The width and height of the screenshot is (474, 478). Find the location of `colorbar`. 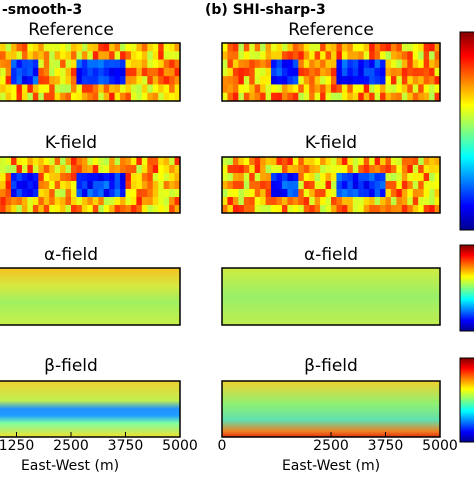

colorbar is located at coordinates (466, 131).